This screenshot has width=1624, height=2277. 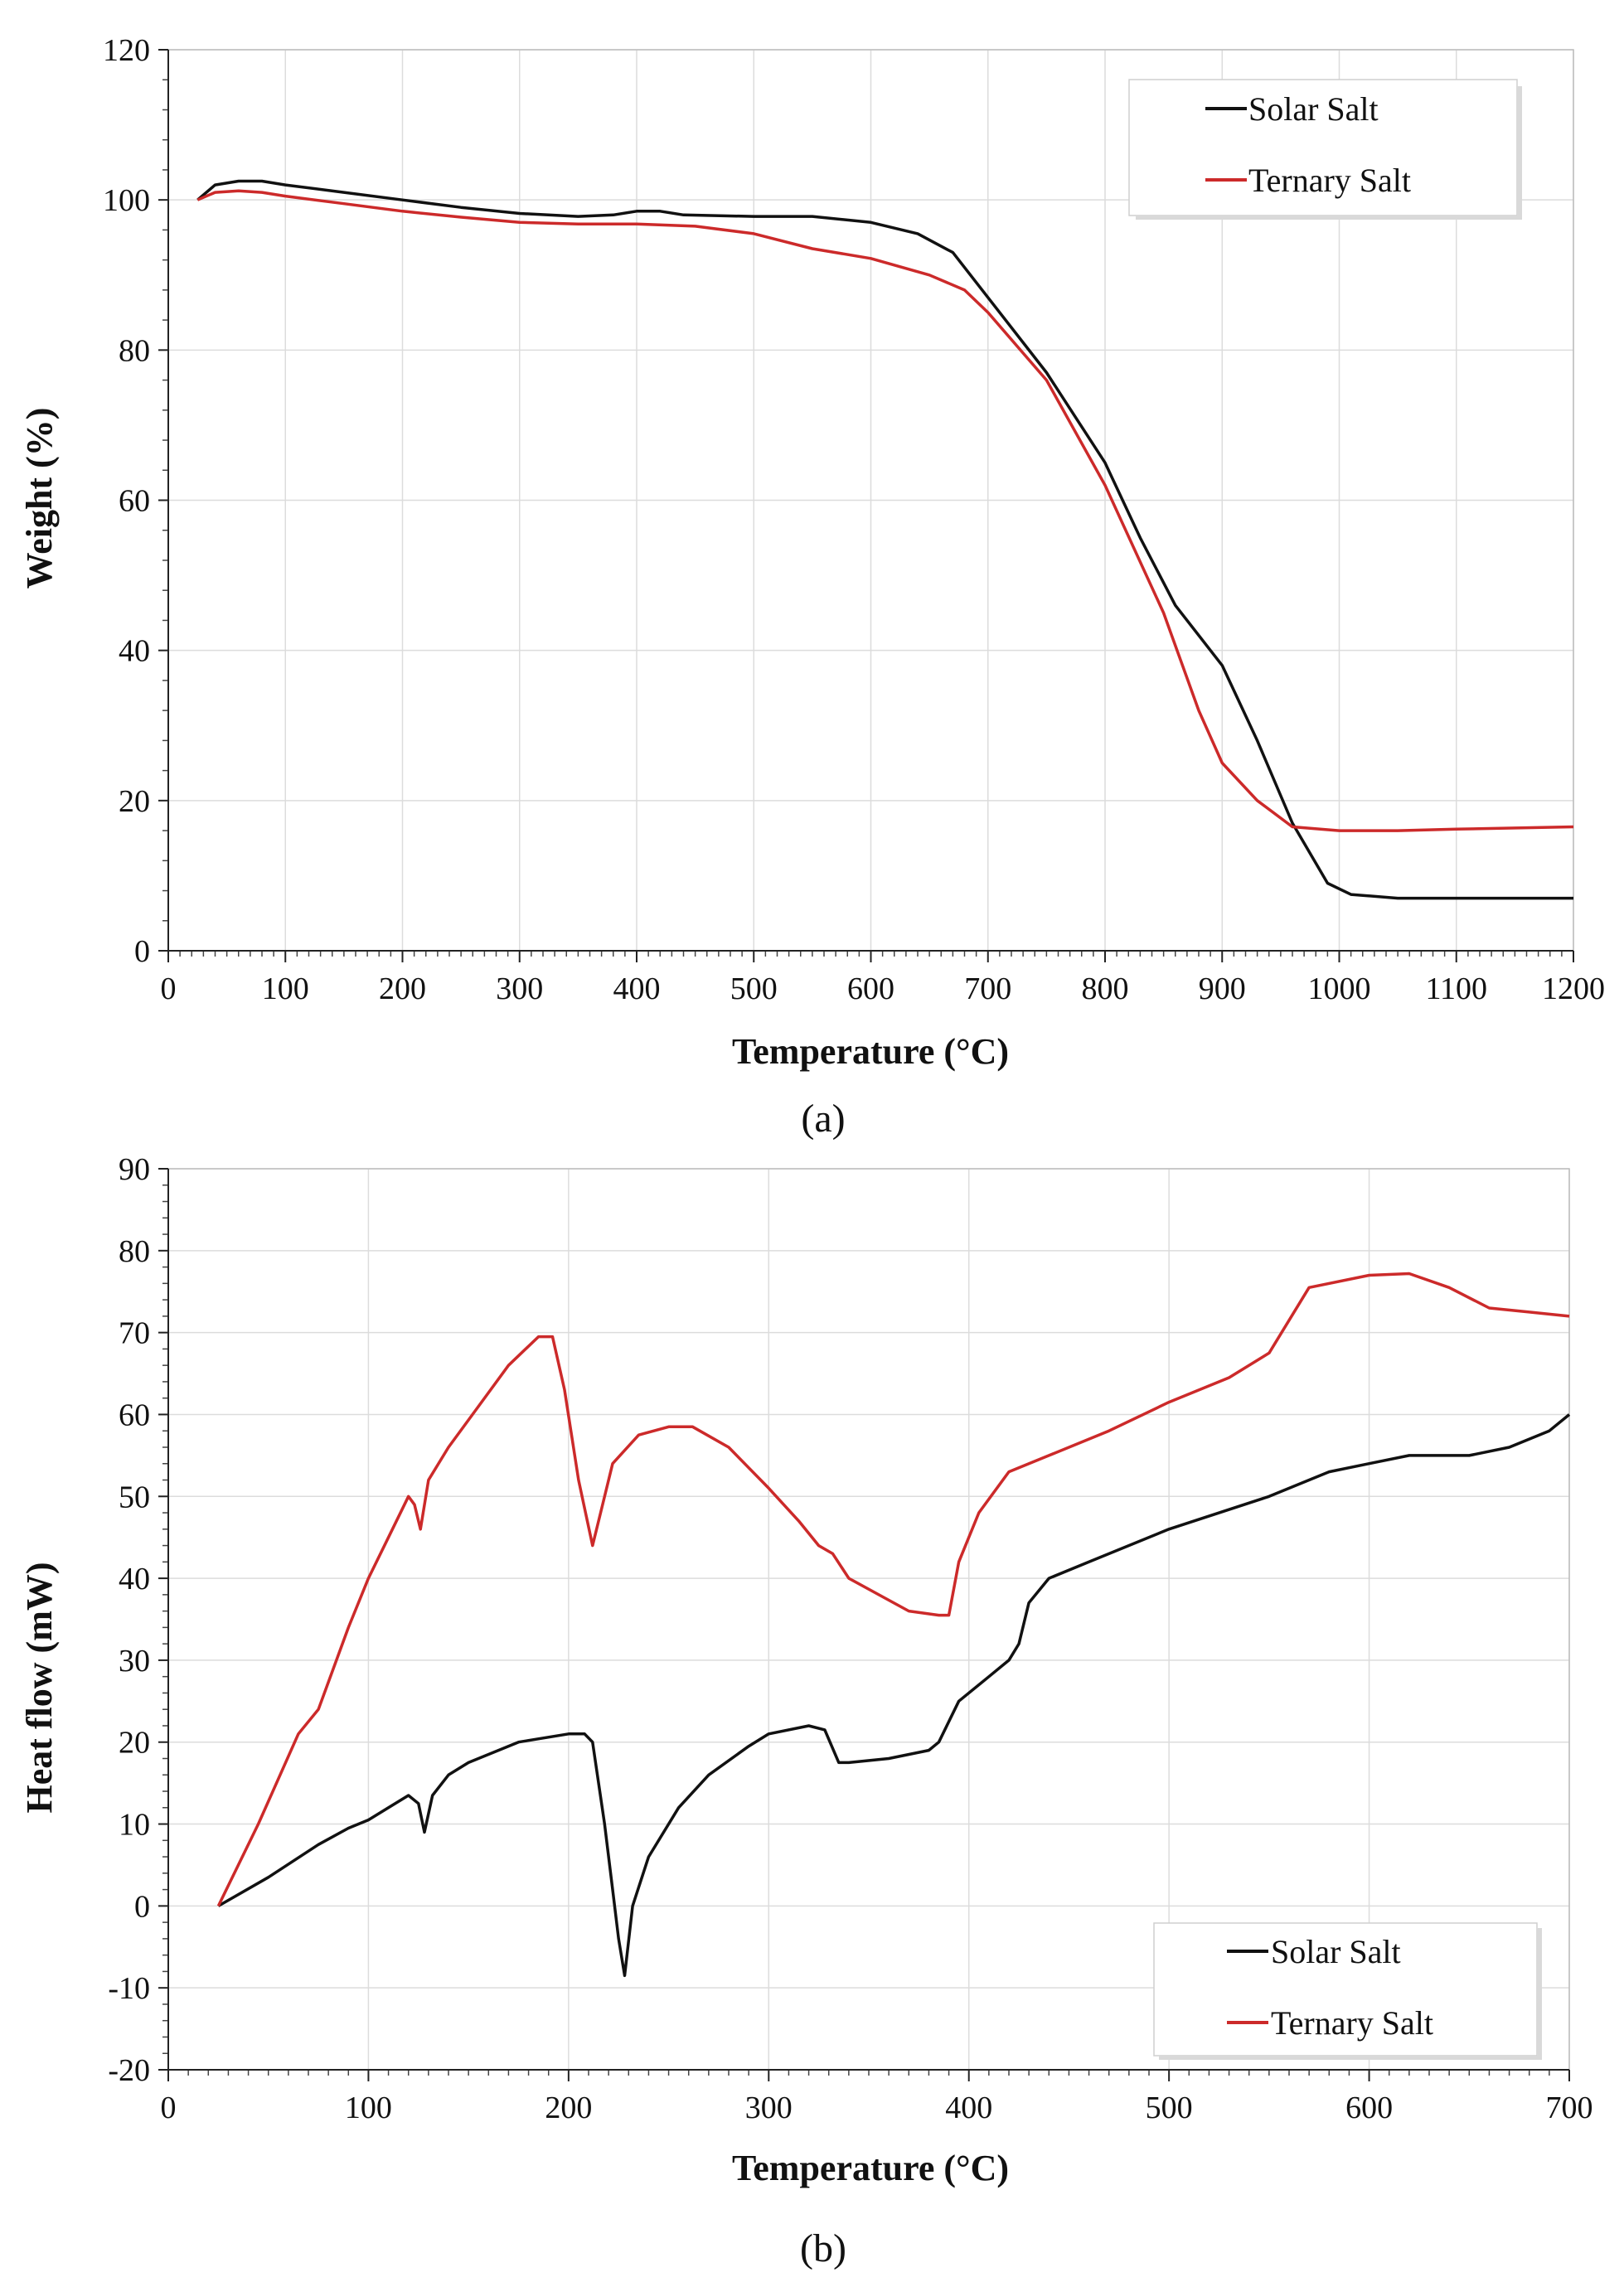 I want to click on panel-a-x-axis-title: Temperature (°C), so click(x=870, y=1051).